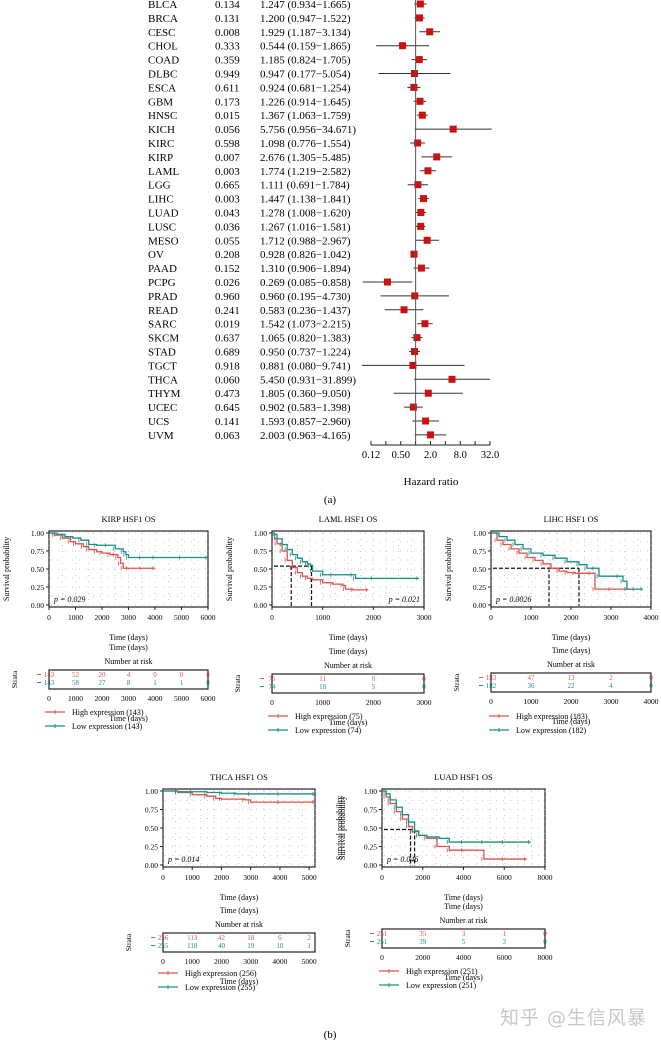 This screenshot has height=1043, width=661. I want to click on p-value: 0.003, so click(227, 200).